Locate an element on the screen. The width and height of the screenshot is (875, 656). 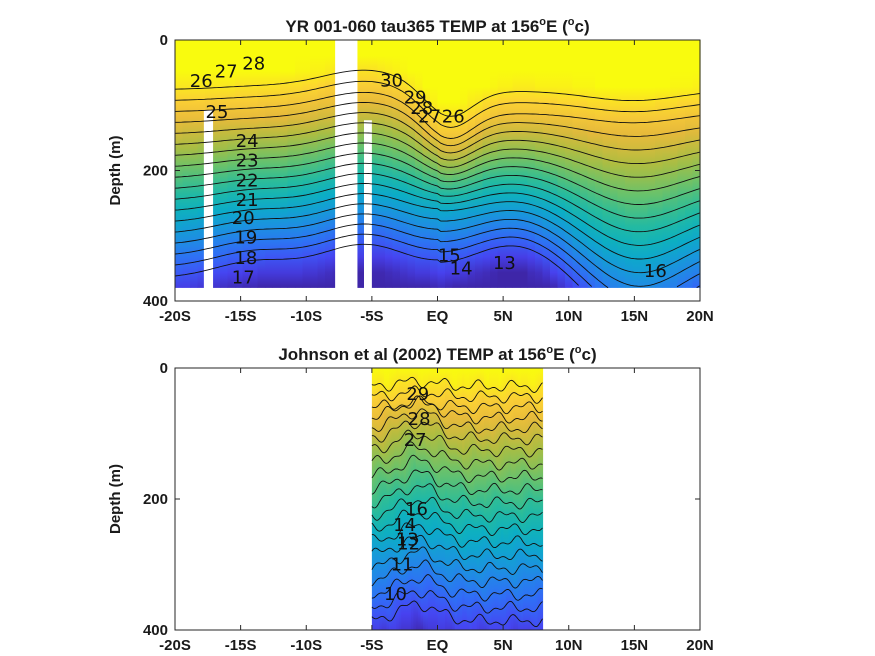
x-tick-label: 5N is located at coordinates (503, 316).